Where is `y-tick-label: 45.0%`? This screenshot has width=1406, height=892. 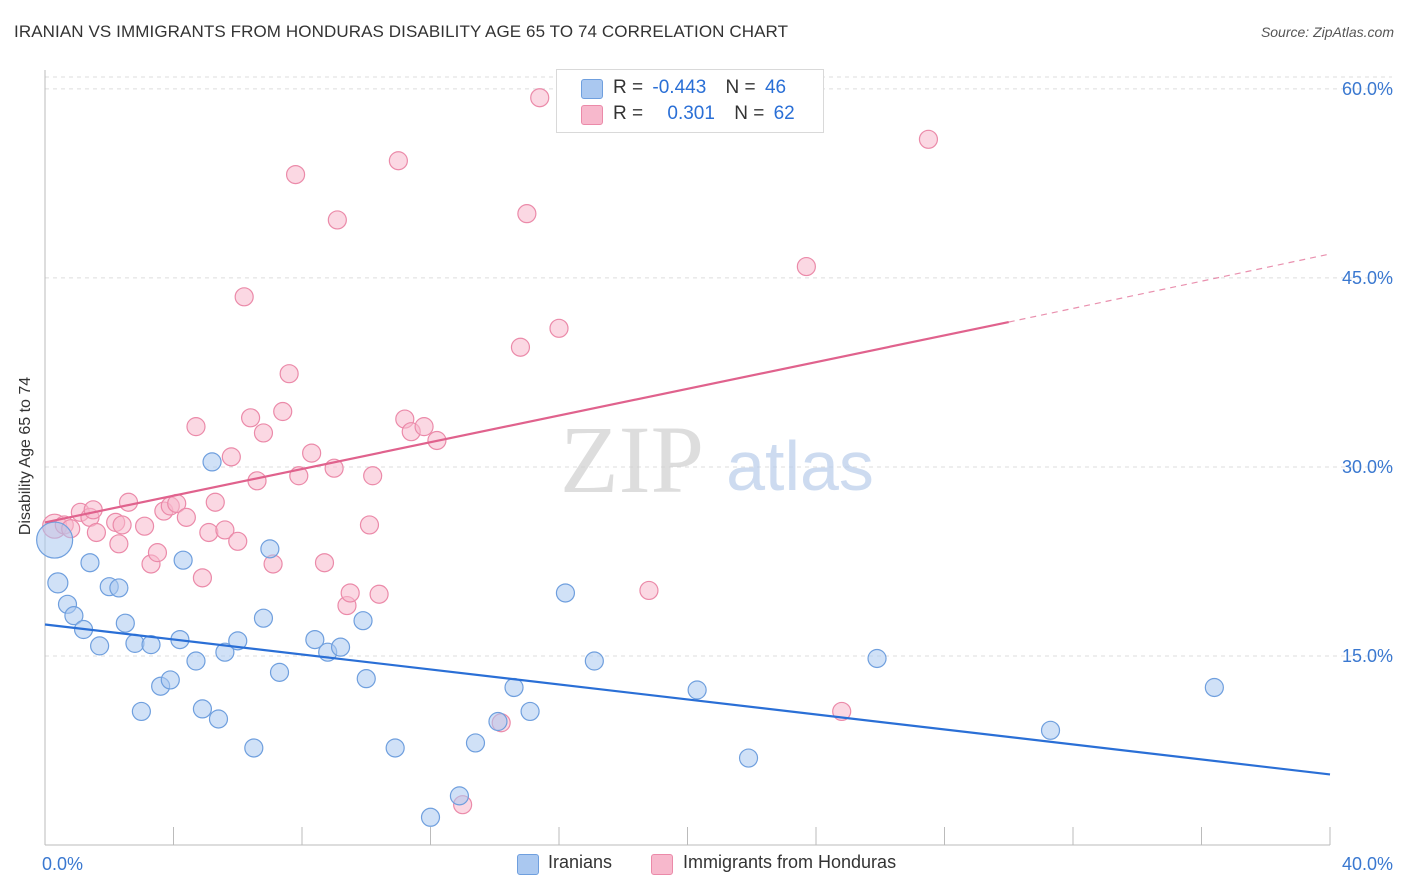 y-tick-label: 45.0% is located at coordinates (1367, 278).